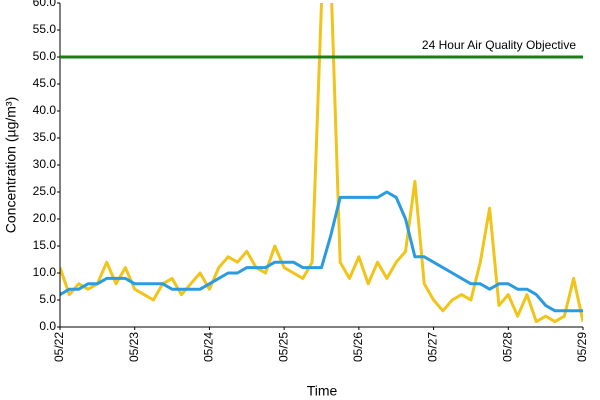  Describe the element at coordinates (209, 347) in the screenshot. I see `x-tick-label: 05/24` at that location.